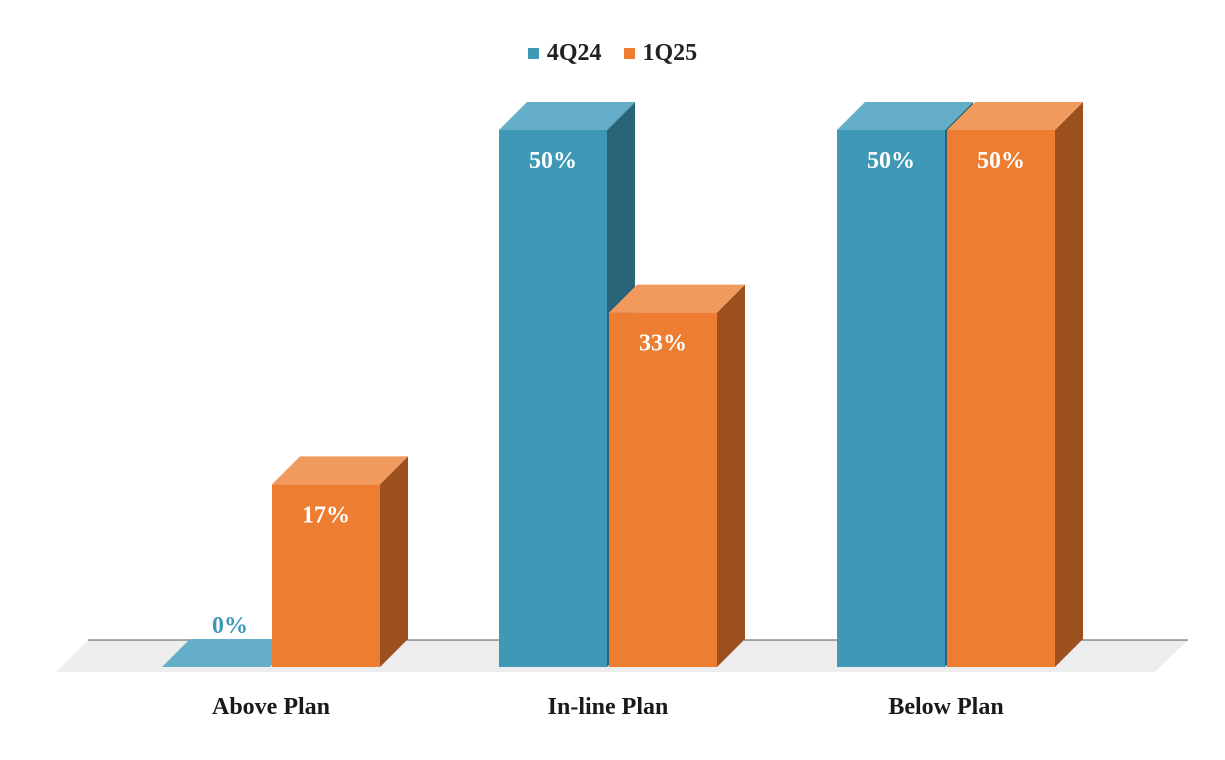 This screenshot has width=1225, height=760. I want to click on category-label-below-plan: Below Plan, so click(945, 707).